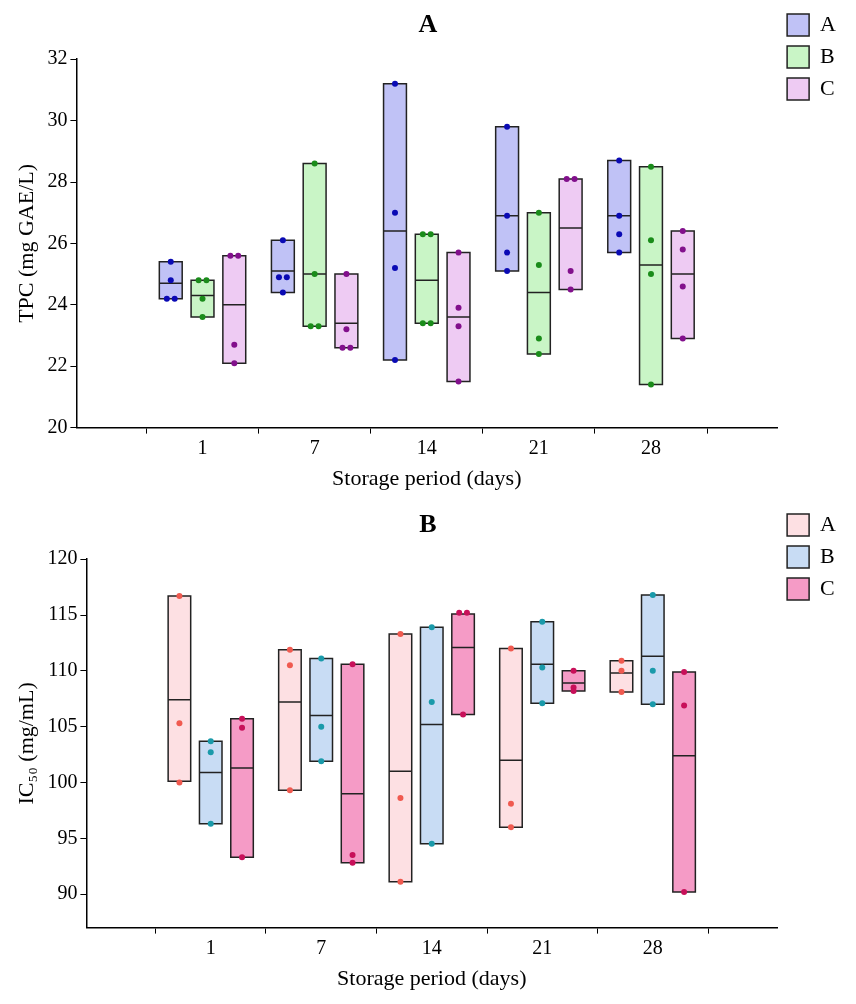 This screenshot has height=1004, width=856. What do you see at coordinates (25, 743) in the screenshot?
I see `y-axis-title: IC₅₀ (mg/mL)` at bounding box center [25, 743].